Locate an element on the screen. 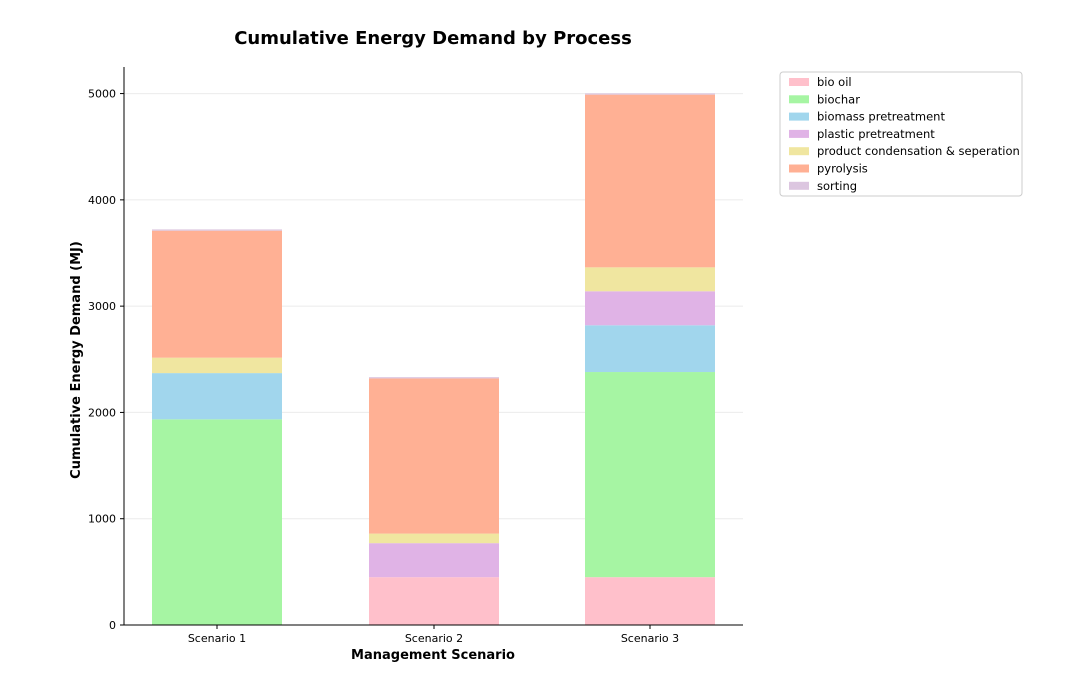 Image resolution: width=1082 pixels, height=686 pixels. x-axis-label: Management Scenario is located at coordinates (433, 655).